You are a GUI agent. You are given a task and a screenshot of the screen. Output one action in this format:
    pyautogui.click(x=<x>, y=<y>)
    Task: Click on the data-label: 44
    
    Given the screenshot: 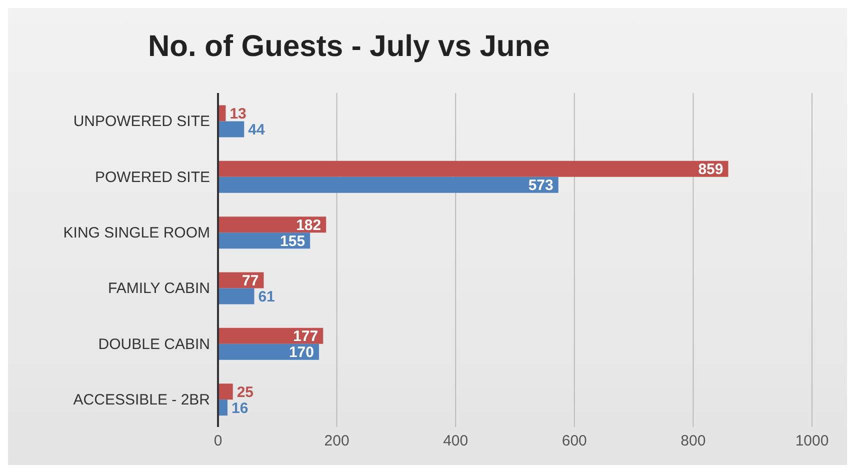 What is the action you would take?
    pyautogui.click(x=257, y=129)
    